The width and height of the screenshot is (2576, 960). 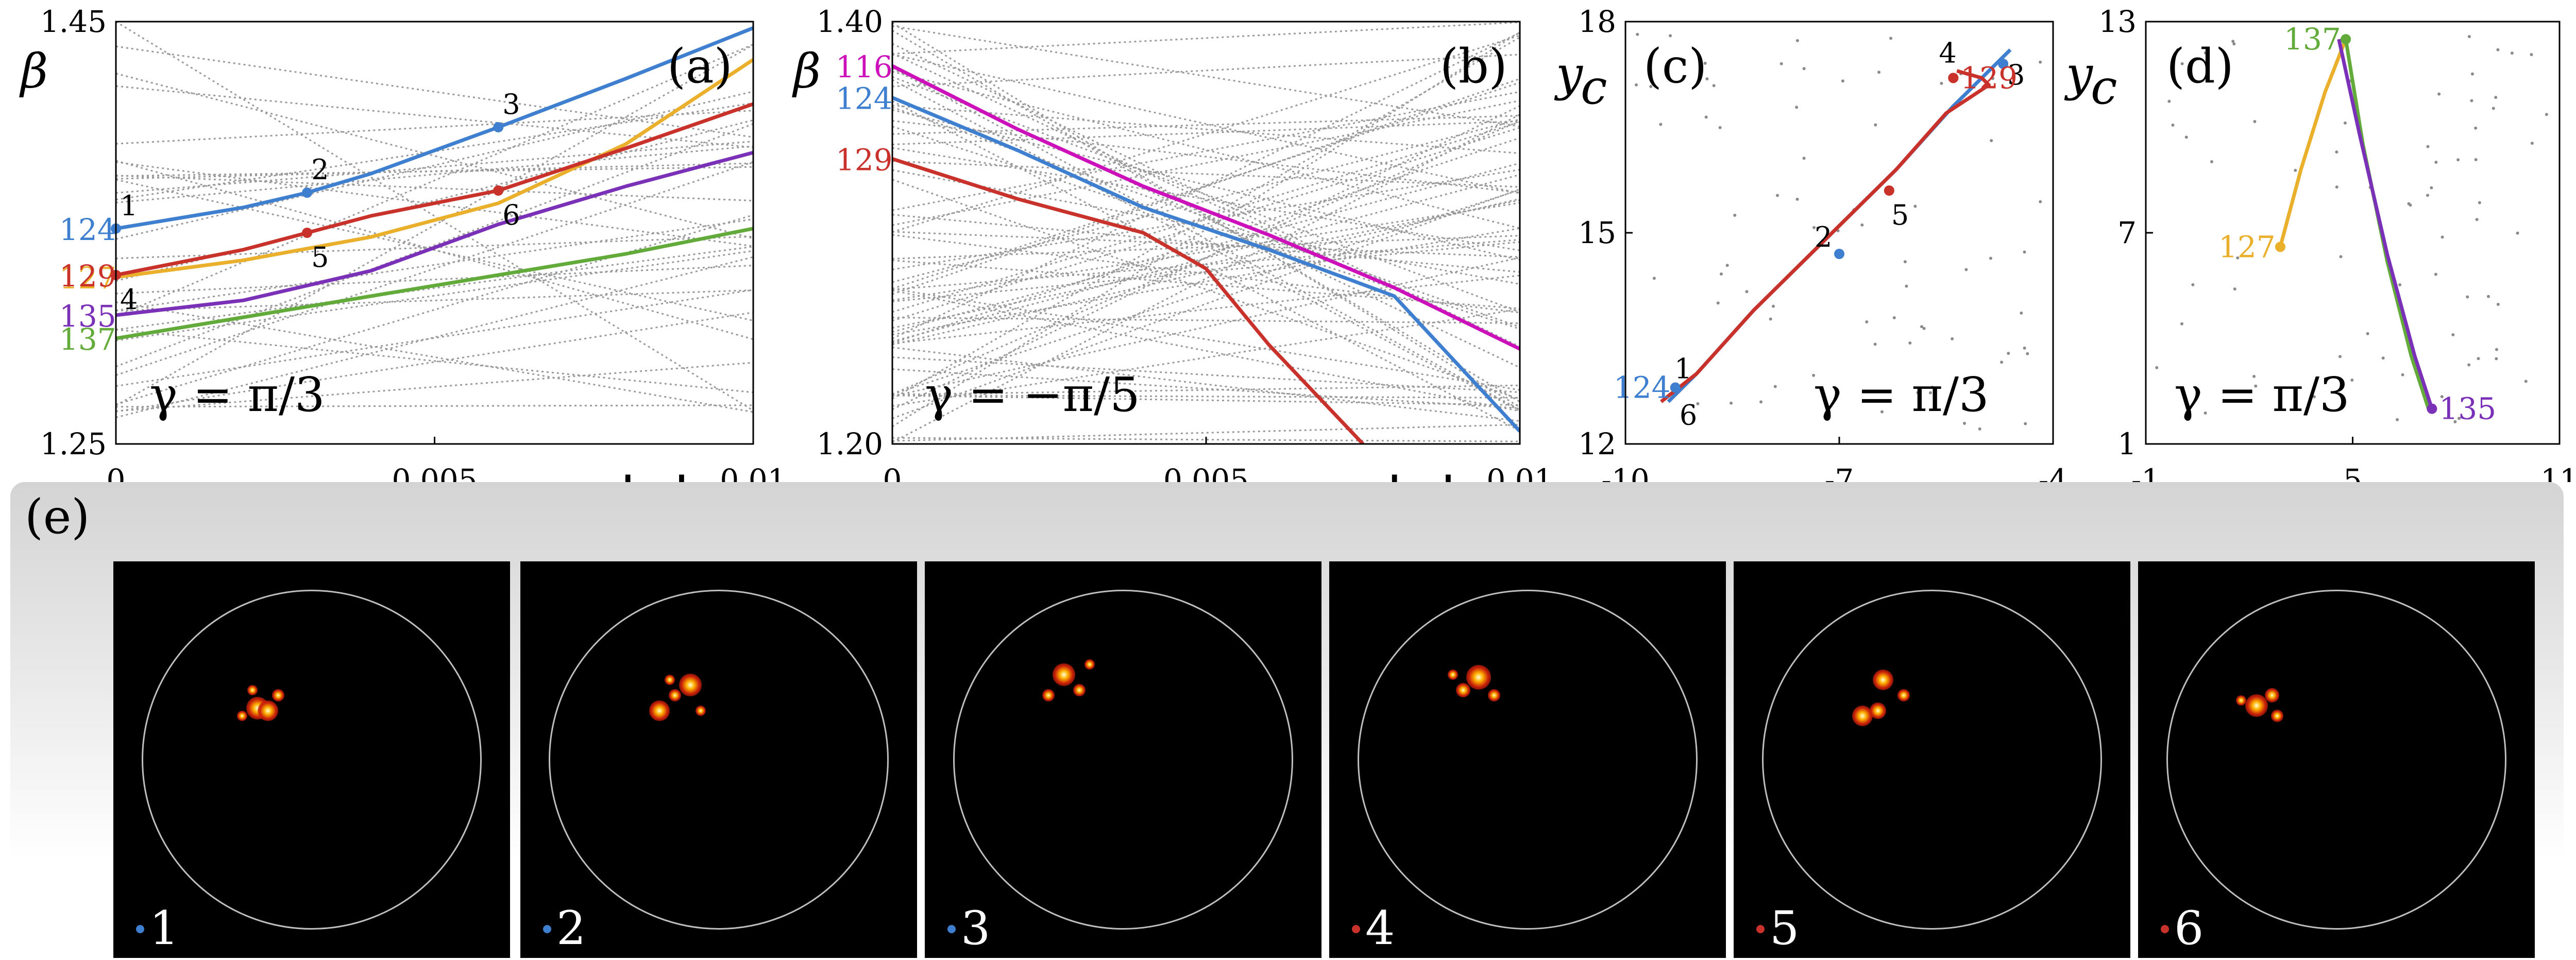 What do you see at coordinates (434, 472) in the screenshot?
I see `panel-a-xtick-label: 0.005` at bounding box center [434, 472].